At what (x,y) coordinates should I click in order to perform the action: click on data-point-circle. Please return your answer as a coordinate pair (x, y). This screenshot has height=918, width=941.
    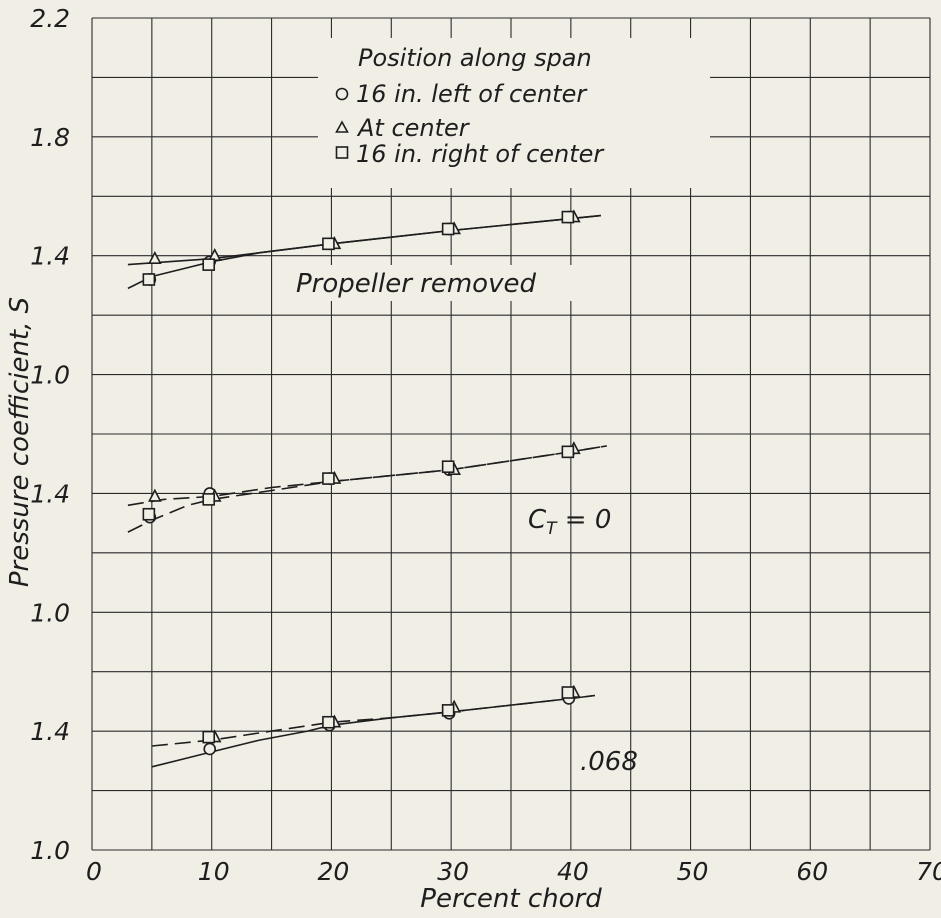
    Looking at the image, I should click on (210, 749).